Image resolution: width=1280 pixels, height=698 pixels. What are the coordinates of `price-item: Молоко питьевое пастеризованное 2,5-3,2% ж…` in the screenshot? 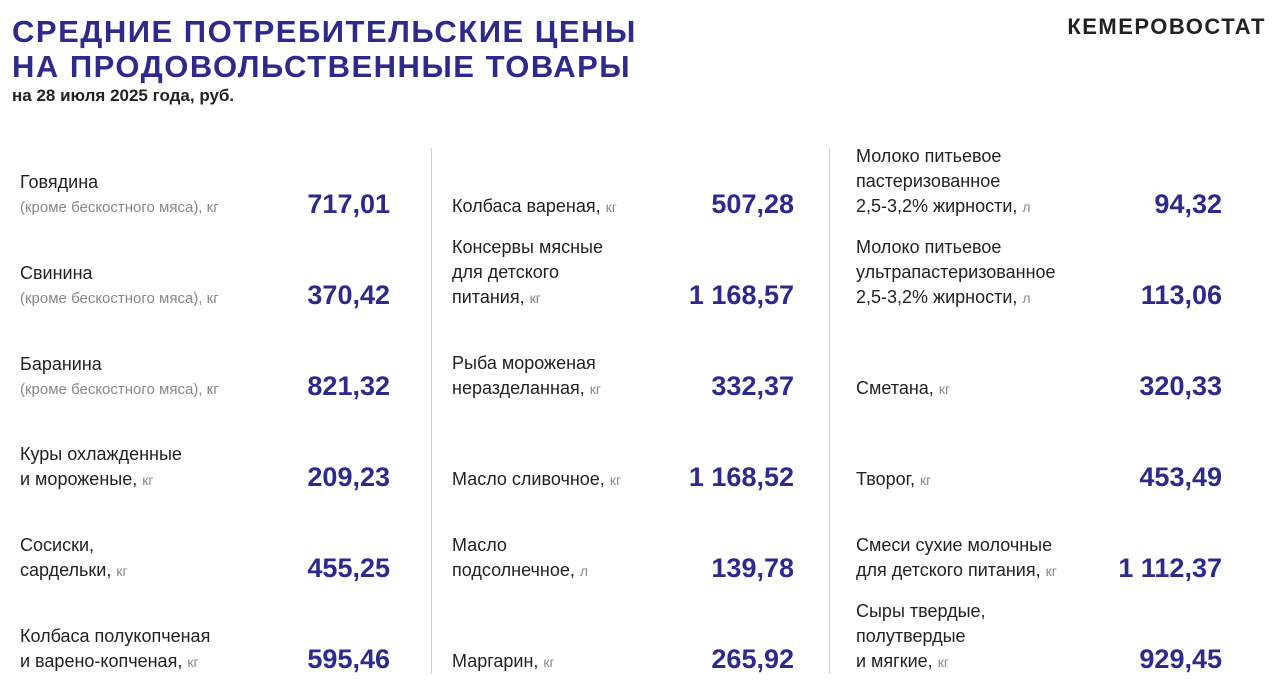 It's located at (1039, 187).